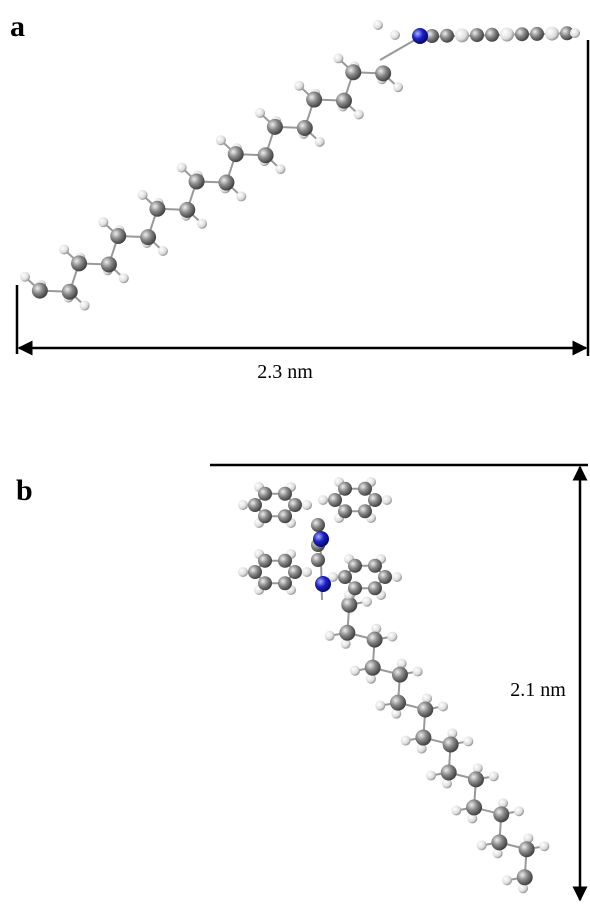 The height and width of the screenshot is (904, 590). What do you see at coordinates (538, 690) in the screenshot?
I see `dimension-label: 2.1 nm` at bounding box center [538, 690].